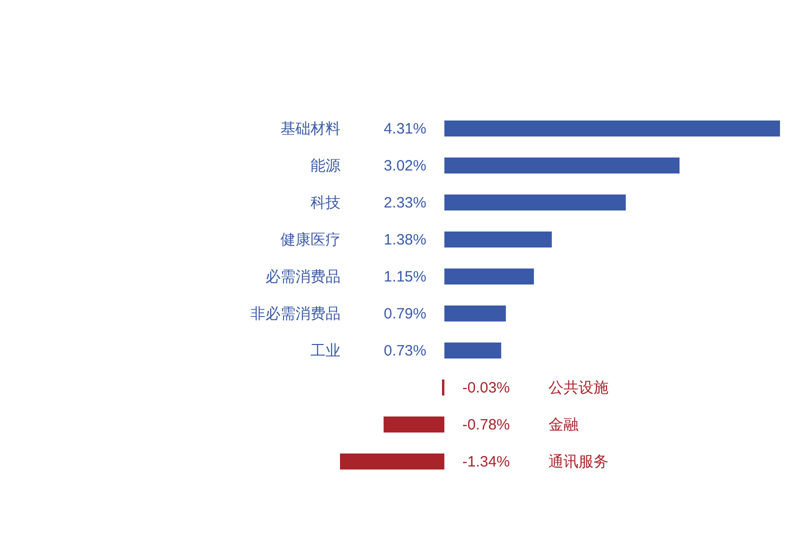 This screenshot has width=800, height=549. Describe the element at coordinates (310, 129) in the screenshot. I see `y-tick-label: 基础材料` at that location.